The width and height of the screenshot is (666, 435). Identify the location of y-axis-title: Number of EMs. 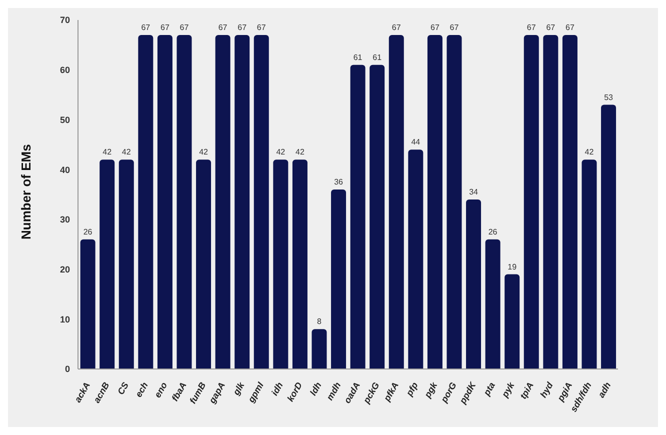
(26, 192).